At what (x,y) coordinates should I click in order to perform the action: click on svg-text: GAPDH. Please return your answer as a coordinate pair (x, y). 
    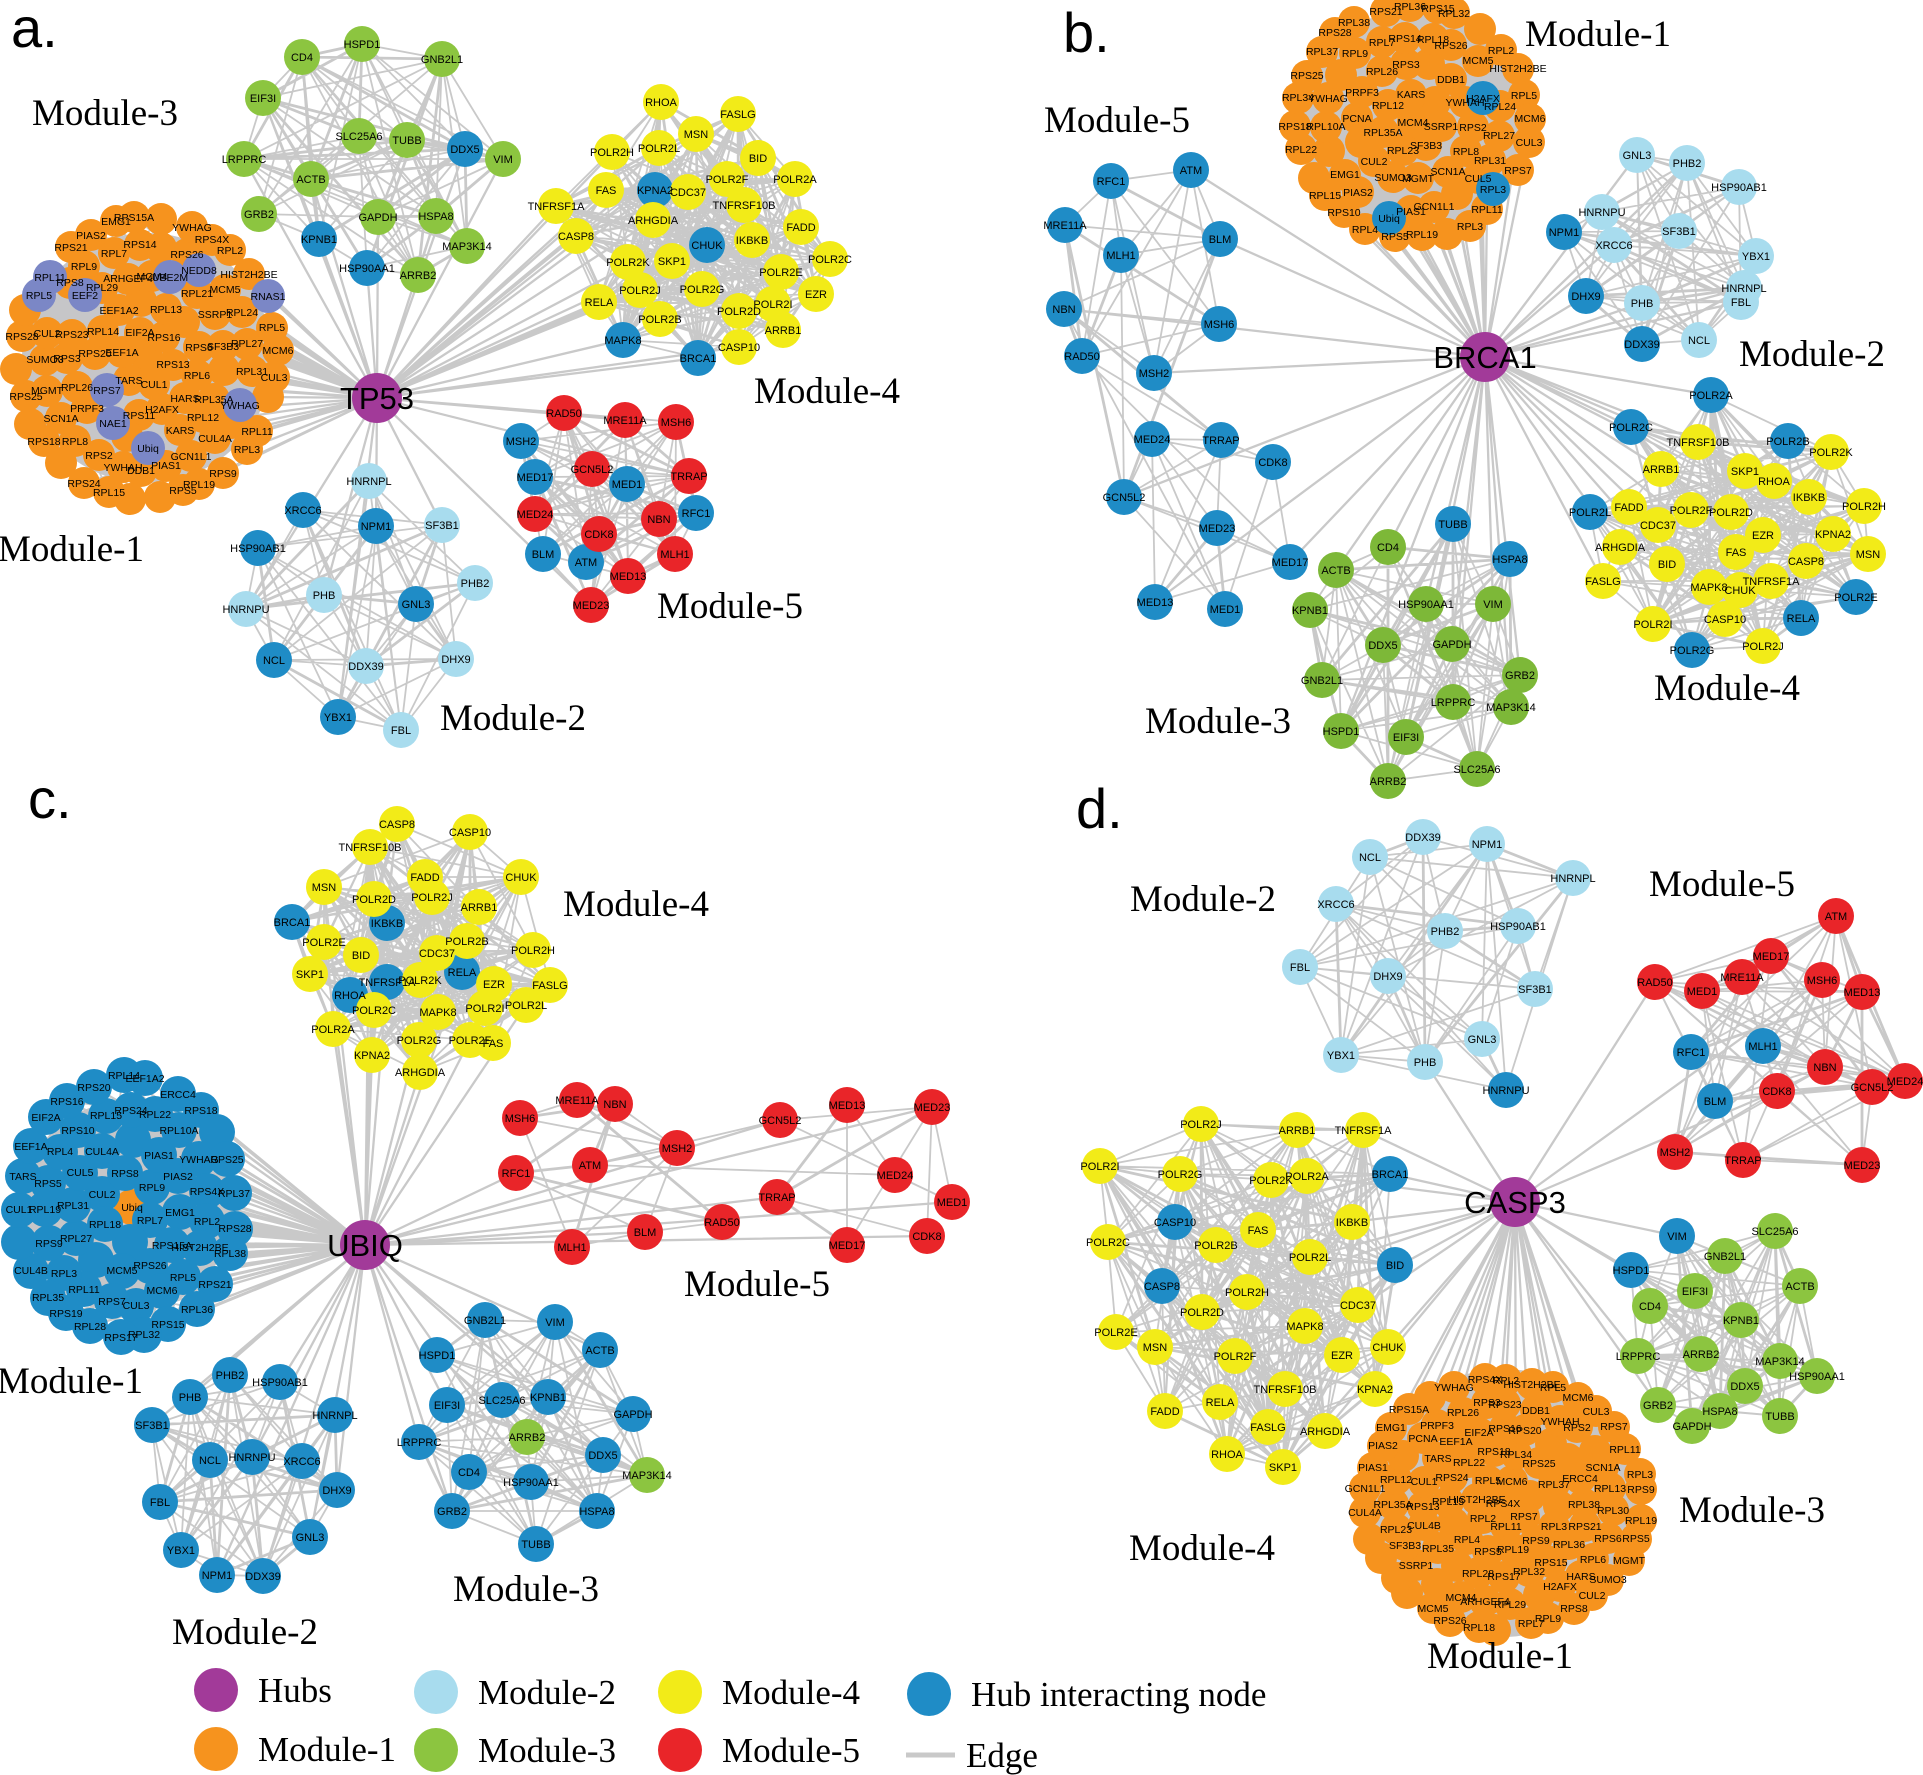
    Looking at the image, I should click on (1691, 1427).